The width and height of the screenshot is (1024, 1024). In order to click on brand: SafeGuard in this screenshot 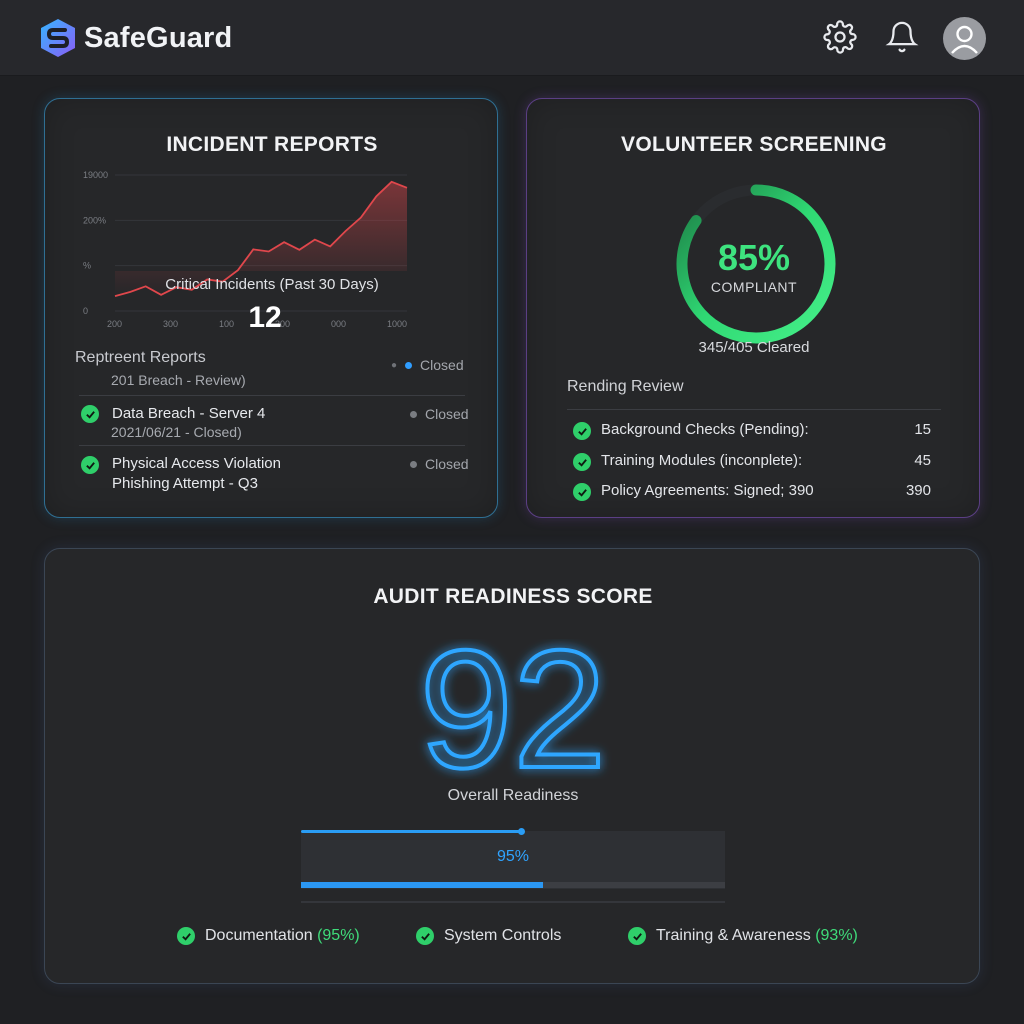, I will do `click(136, 38)`.